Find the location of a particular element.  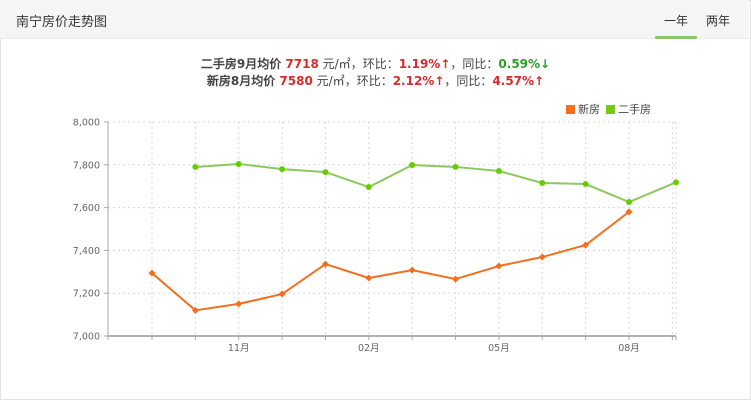

chart-legend: 新房 二手房 is located at coordinates (611, 109).